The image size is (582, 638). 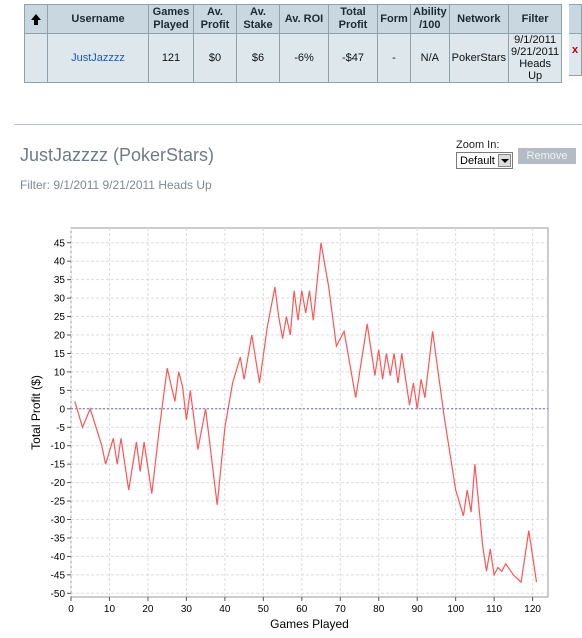 What do you see at coordinates (535, 70) in the screenshot?
I see `filter-game-type: Heads Up` at bounding box center [535, 70].